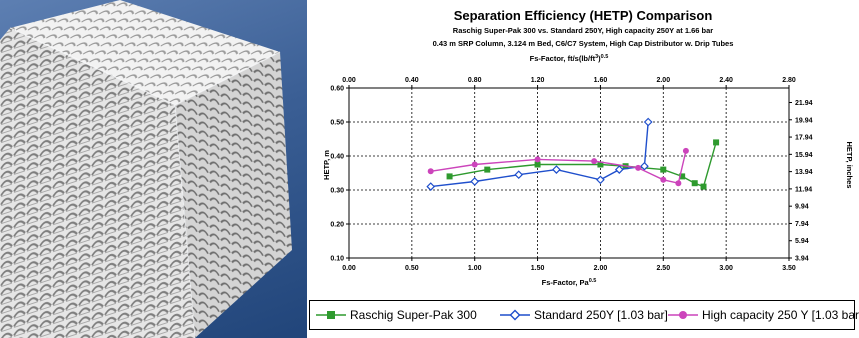  I want to click on x-tick-label: 2.00, so click(601, 268).